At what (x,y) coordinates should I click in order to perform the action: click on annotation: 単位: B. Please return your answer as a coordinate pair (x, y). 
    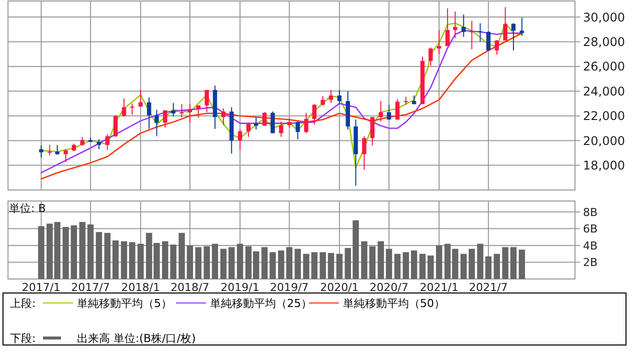
    Looking at the image, I should click on (27, 208).